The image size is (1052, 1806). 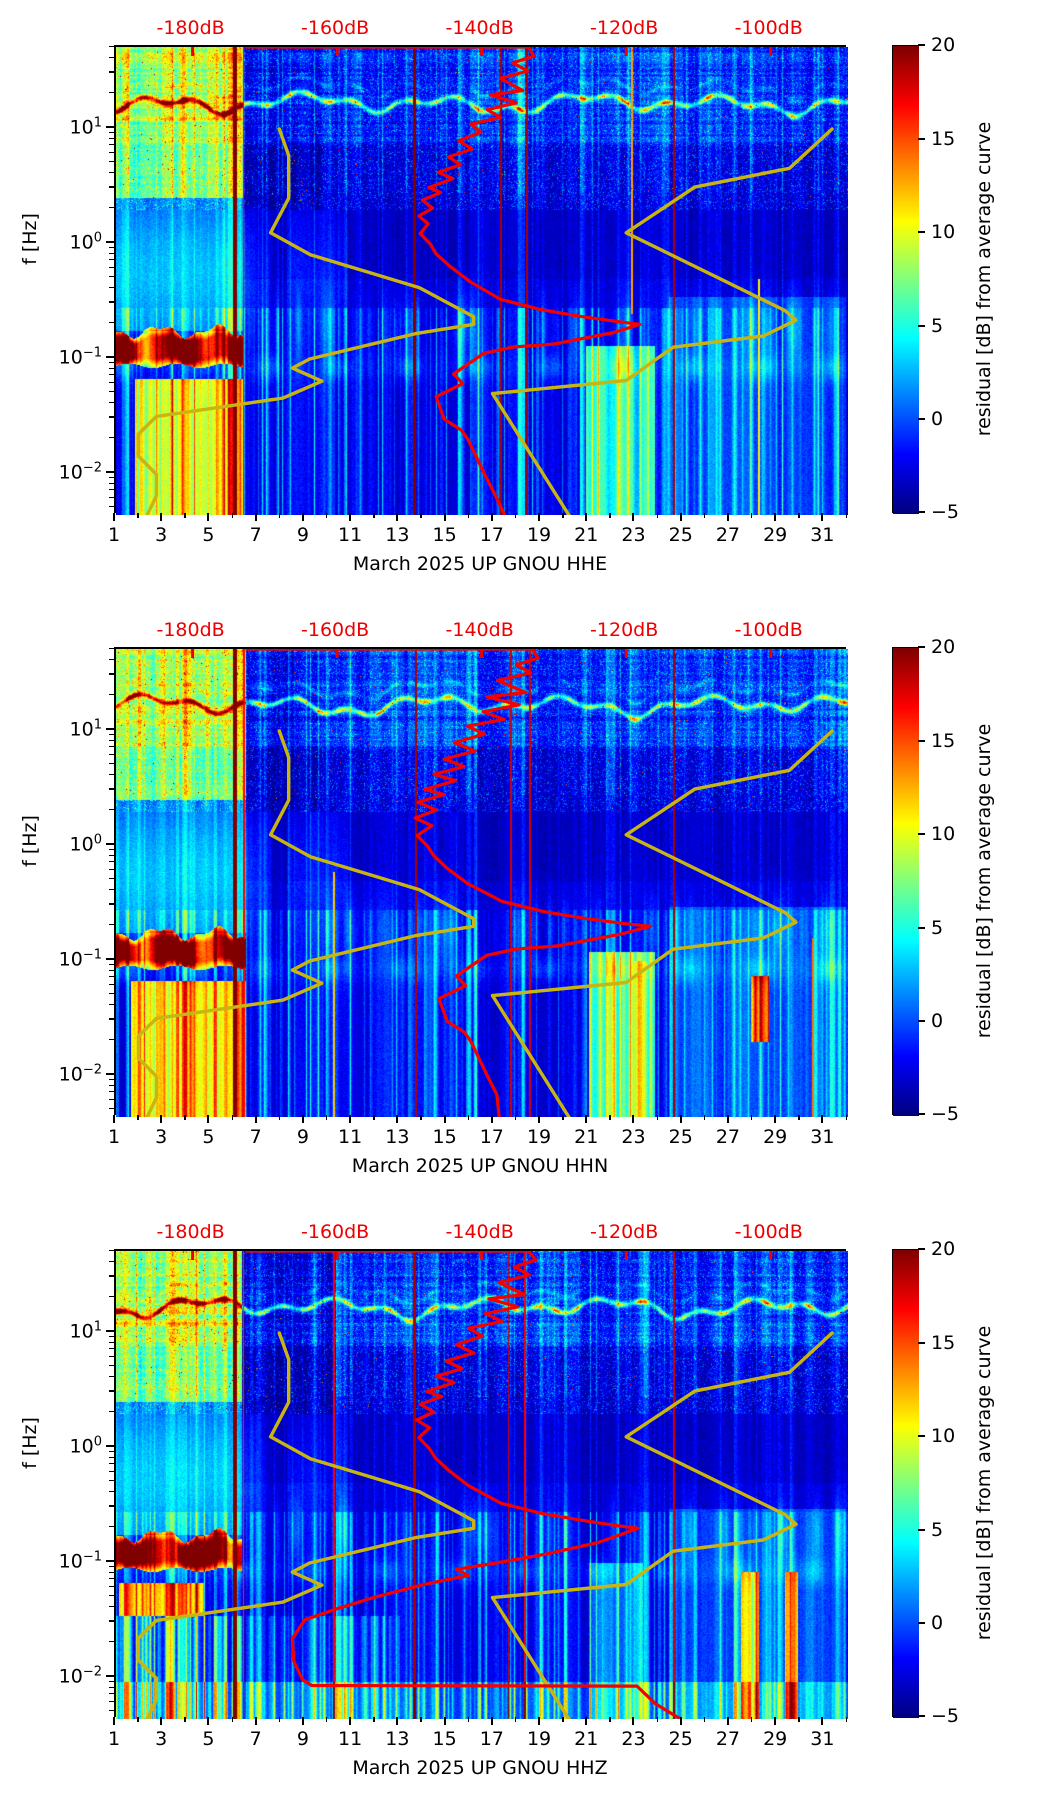 What do you see at coordinates (208, 1137) in the screenshot?
I see `x-tick-label: 5` at bounding box center [208, 1137].